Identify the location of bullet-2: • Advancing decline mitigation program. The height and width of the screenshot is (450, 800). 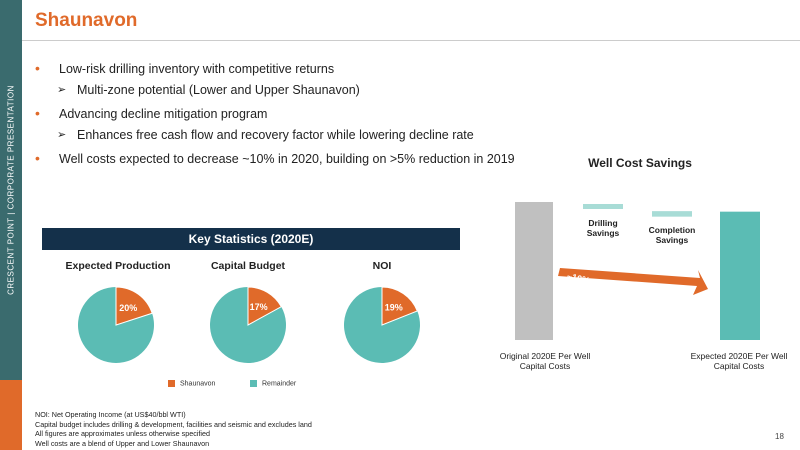
(285, 113).